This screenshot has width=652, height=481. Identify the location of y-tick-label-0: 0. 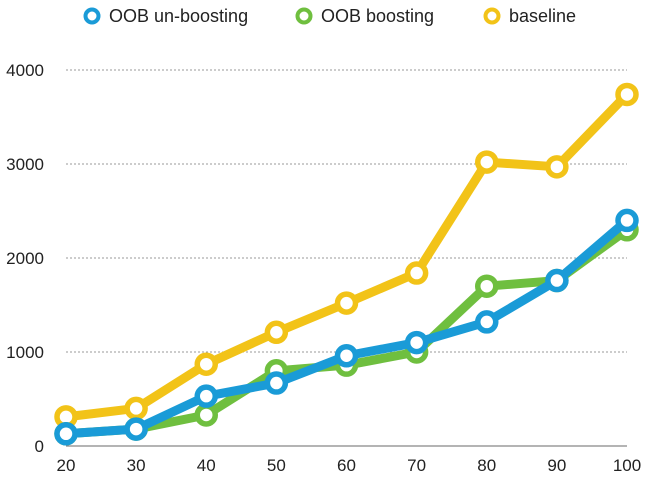
(39, 446).